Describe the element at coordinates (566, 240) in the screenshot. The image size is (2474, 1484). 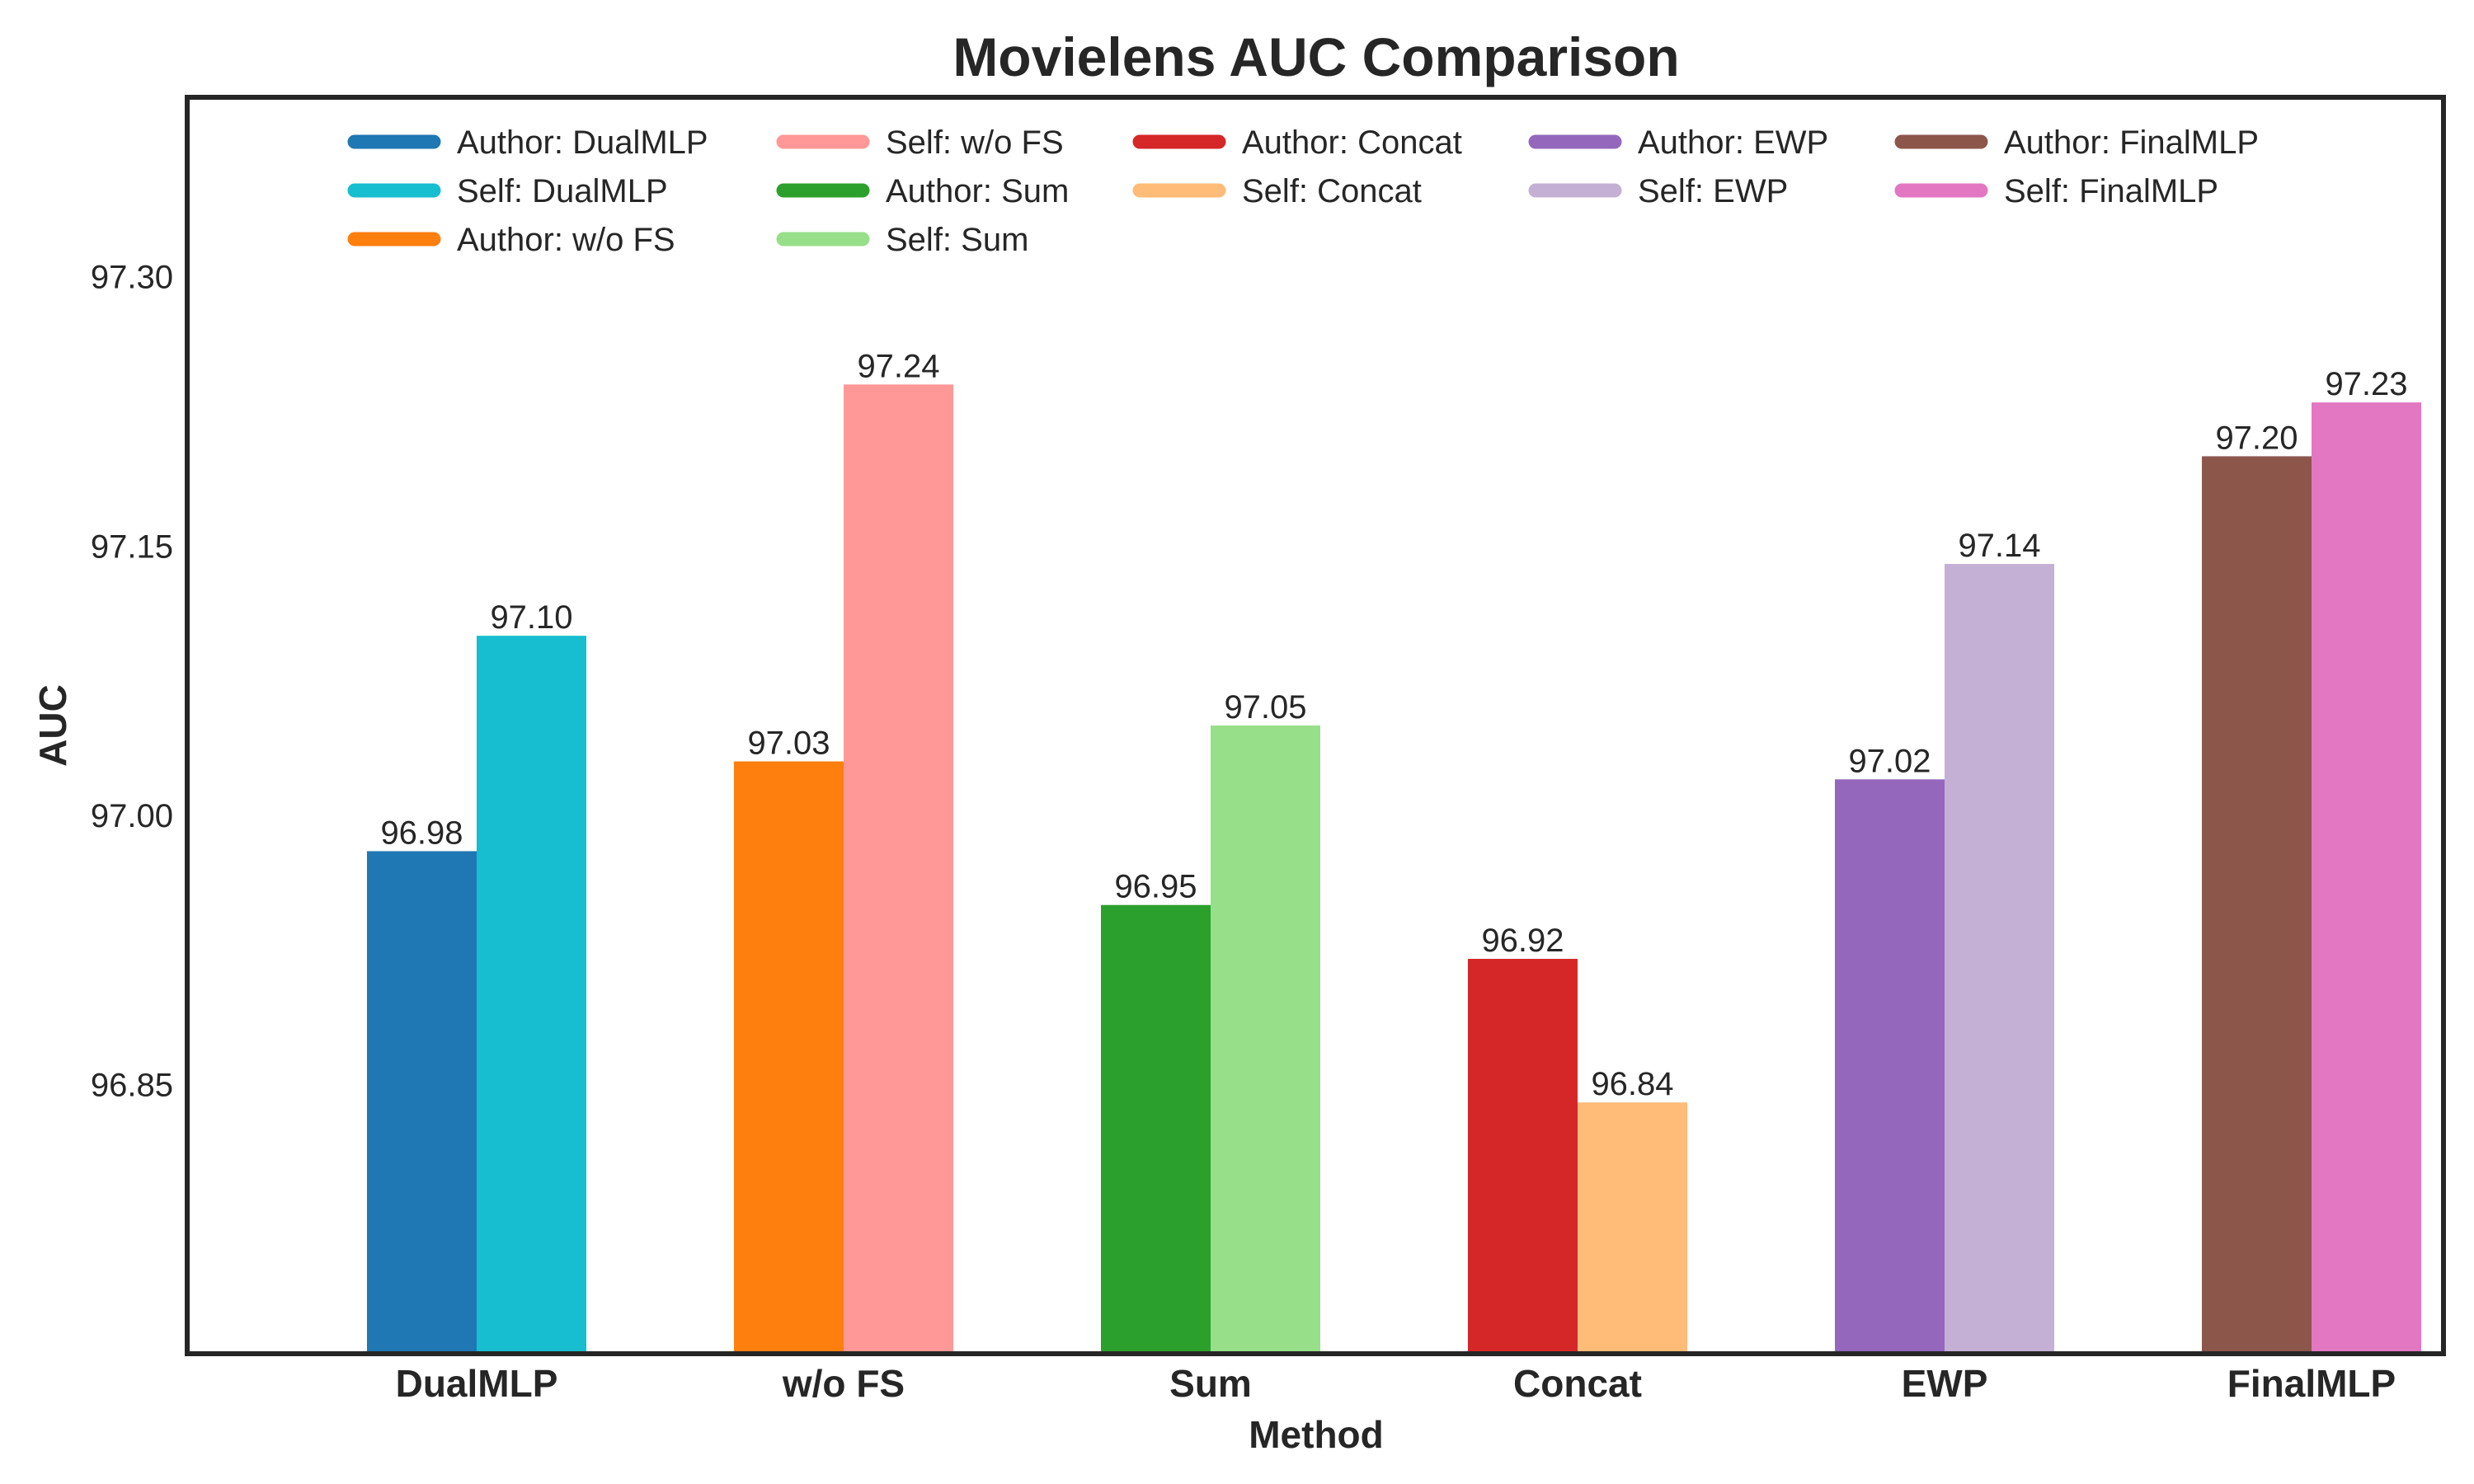
I see `legend-label-author-w-o-fs: Author: w/o FS` at that location.